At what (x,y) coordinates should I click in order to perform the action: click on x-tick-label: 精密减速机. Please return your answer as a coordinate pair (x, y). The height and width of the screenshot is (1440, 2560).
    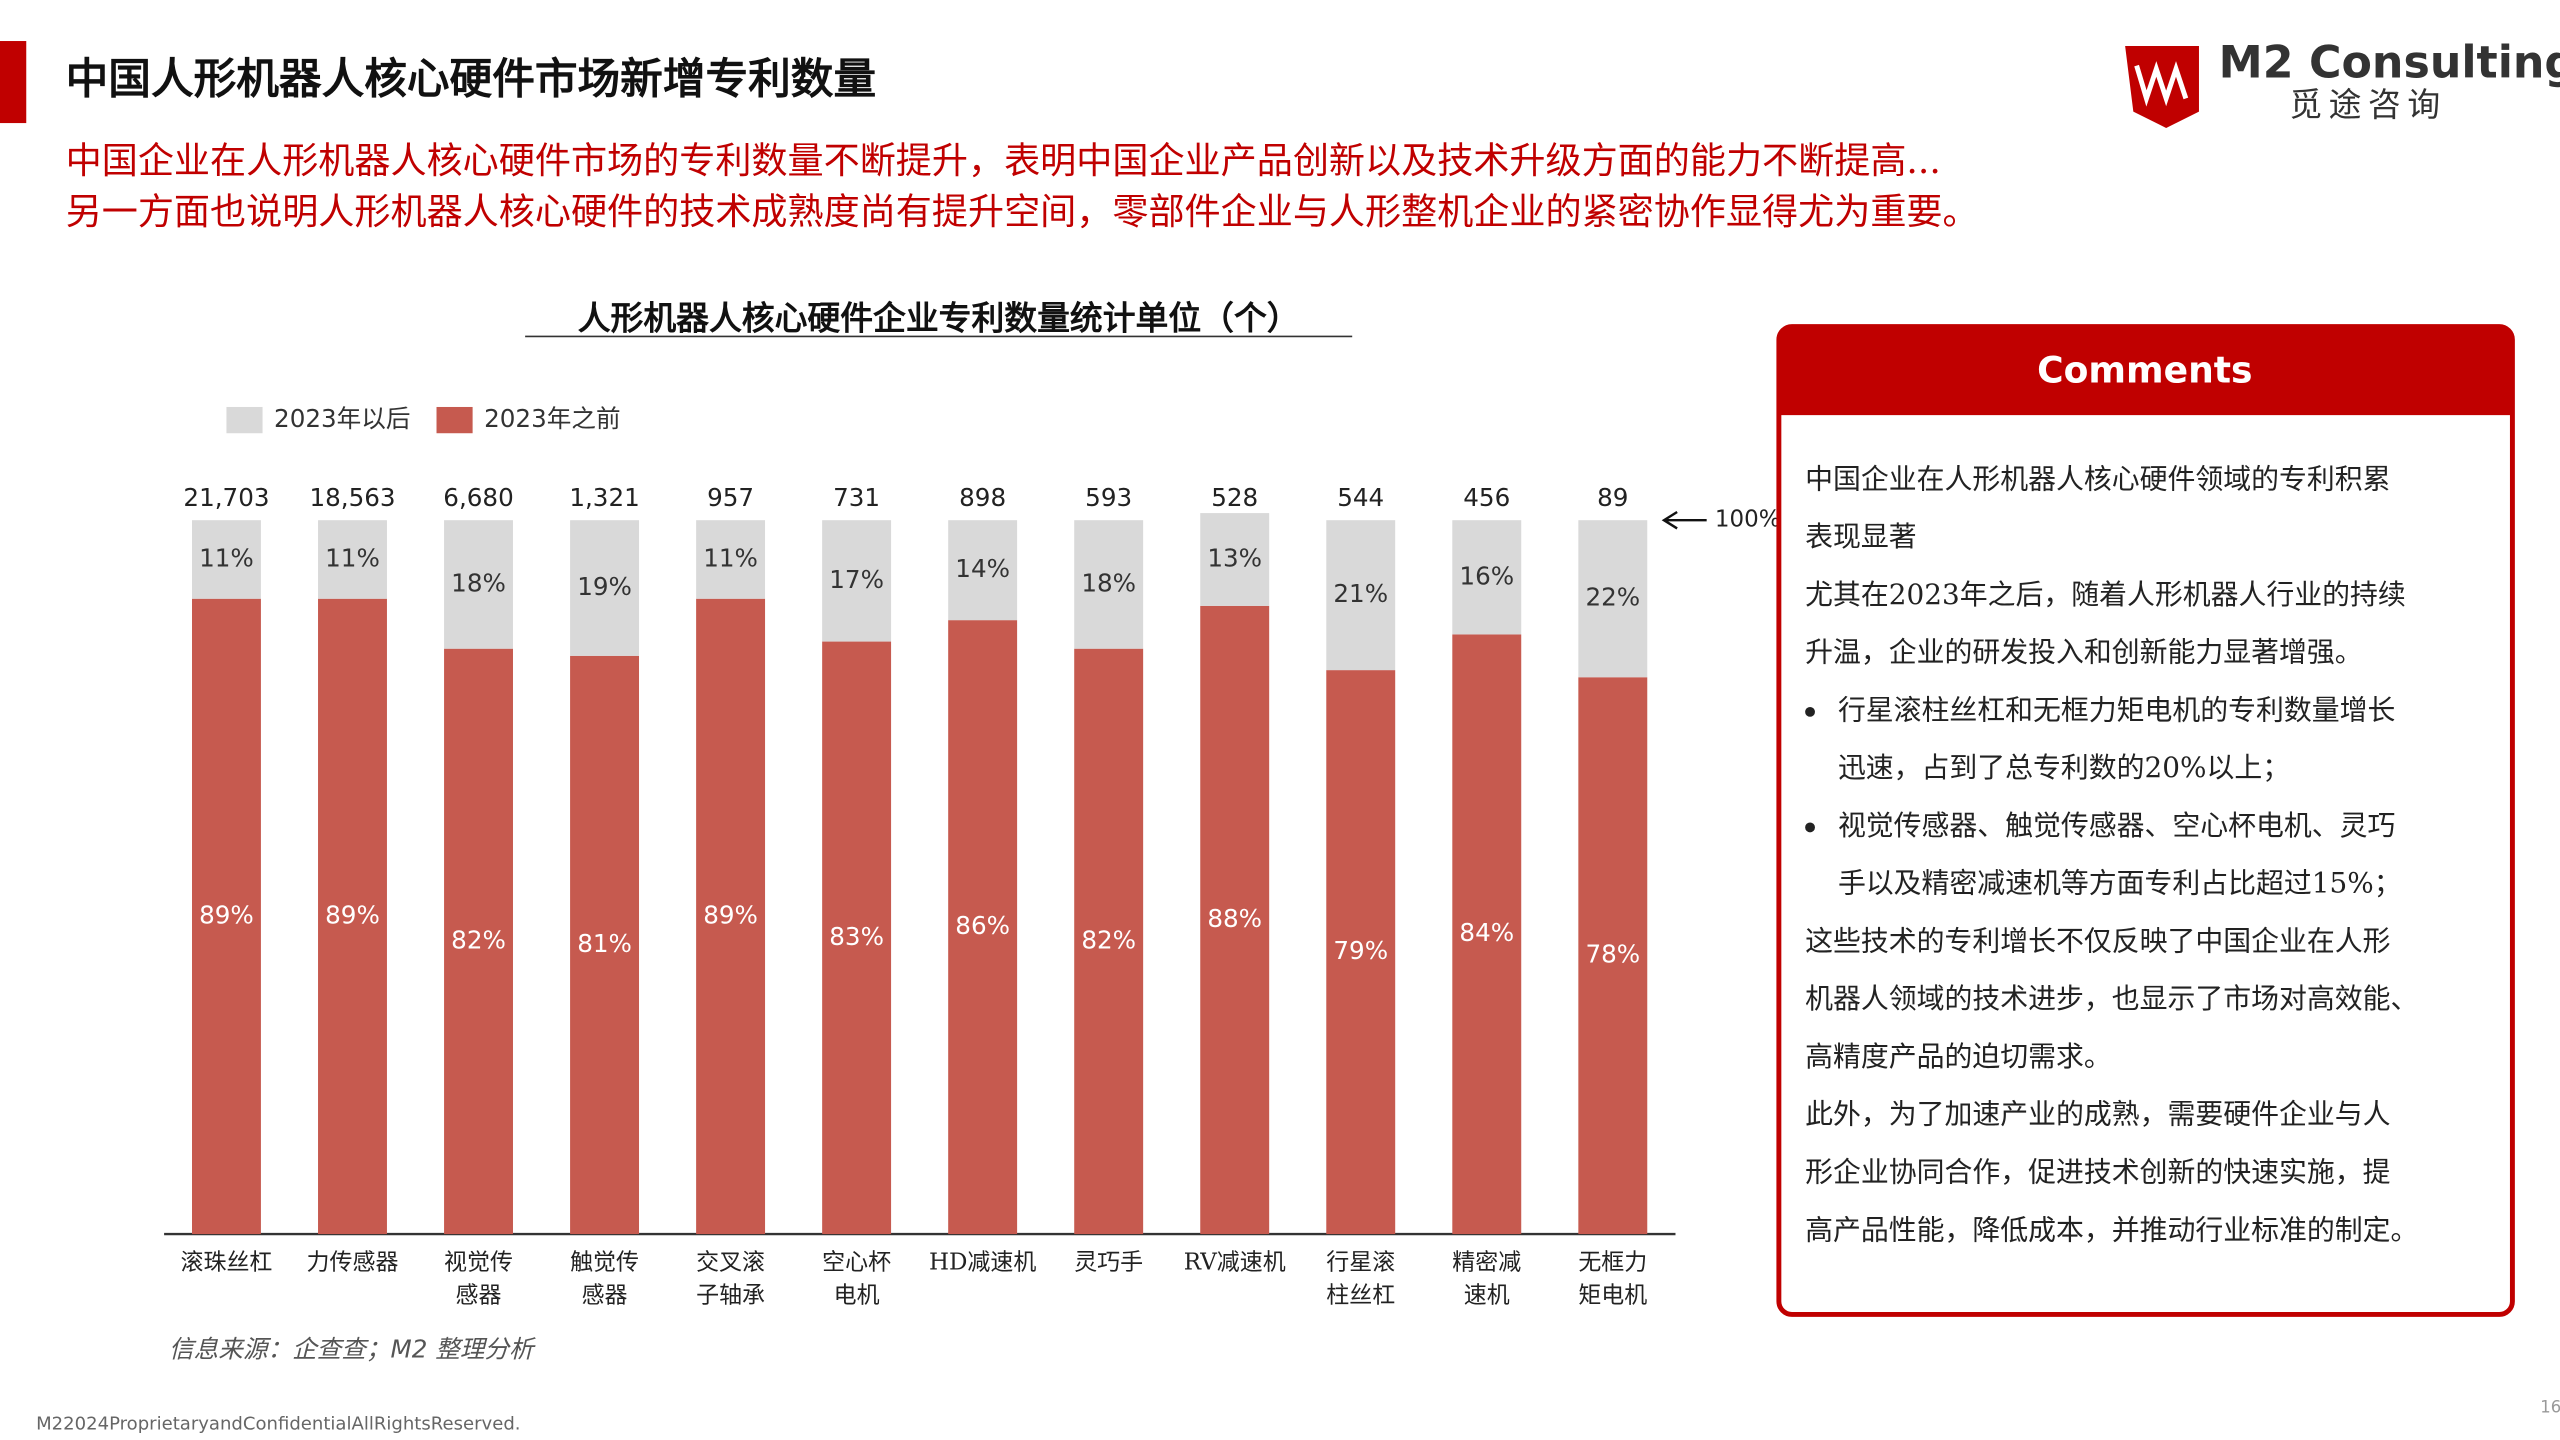
    Looking at the image, I should click on (1486, 1279).